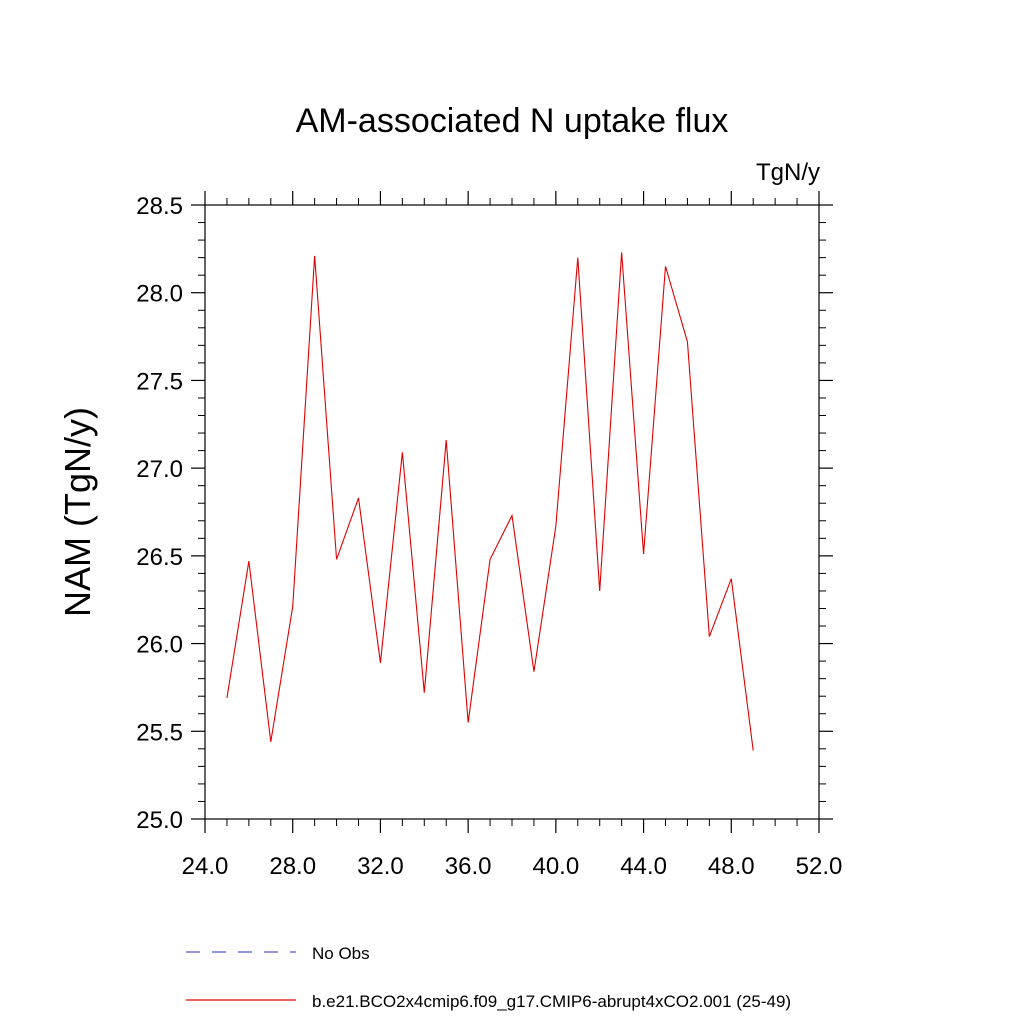 Image resolution: width=1024 pixels, height=1024 pixels. Describe the element at coordinates (77, 512) in the screenshot. I see `y-axis-label: NAM (TgN/y)` at that location.